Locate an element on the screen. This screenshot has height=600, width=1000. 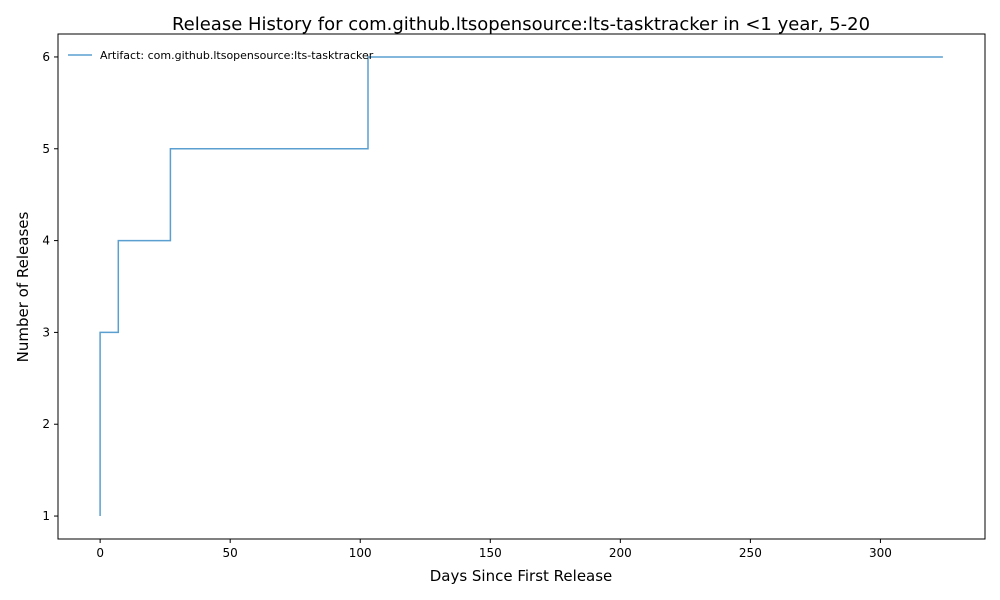
y-tick-label: 4 is located at coordinates (46, 241).